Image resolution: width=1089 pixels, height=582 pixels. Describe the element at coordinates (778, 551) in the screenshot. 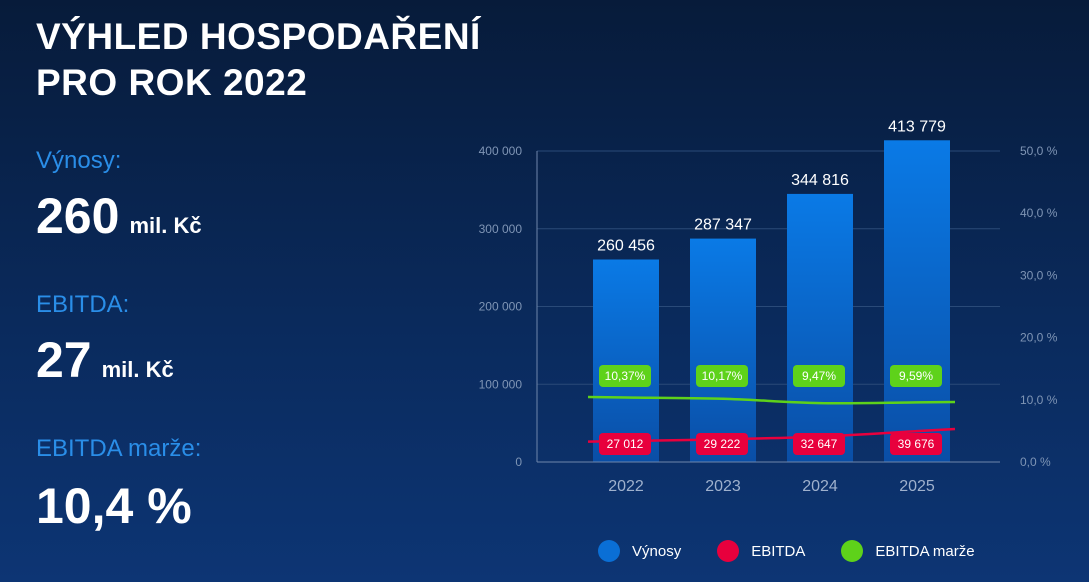

I see `legend-ebitda-label: EBITDA` at that location.